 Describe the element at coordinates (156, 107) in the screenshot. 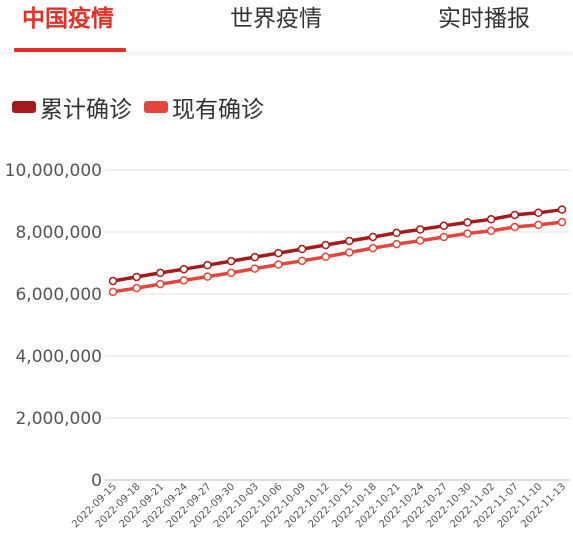

I see `legend-swatch-current` at that location.